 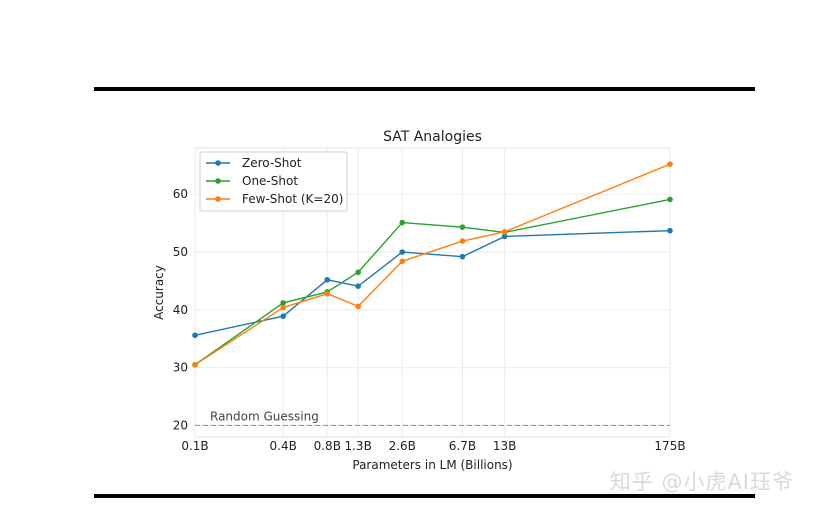 What do you see at coordinates (327, 446) in the screenshot?
I see `x-tick-label: 0.8B` at bounding box center [327, 446].